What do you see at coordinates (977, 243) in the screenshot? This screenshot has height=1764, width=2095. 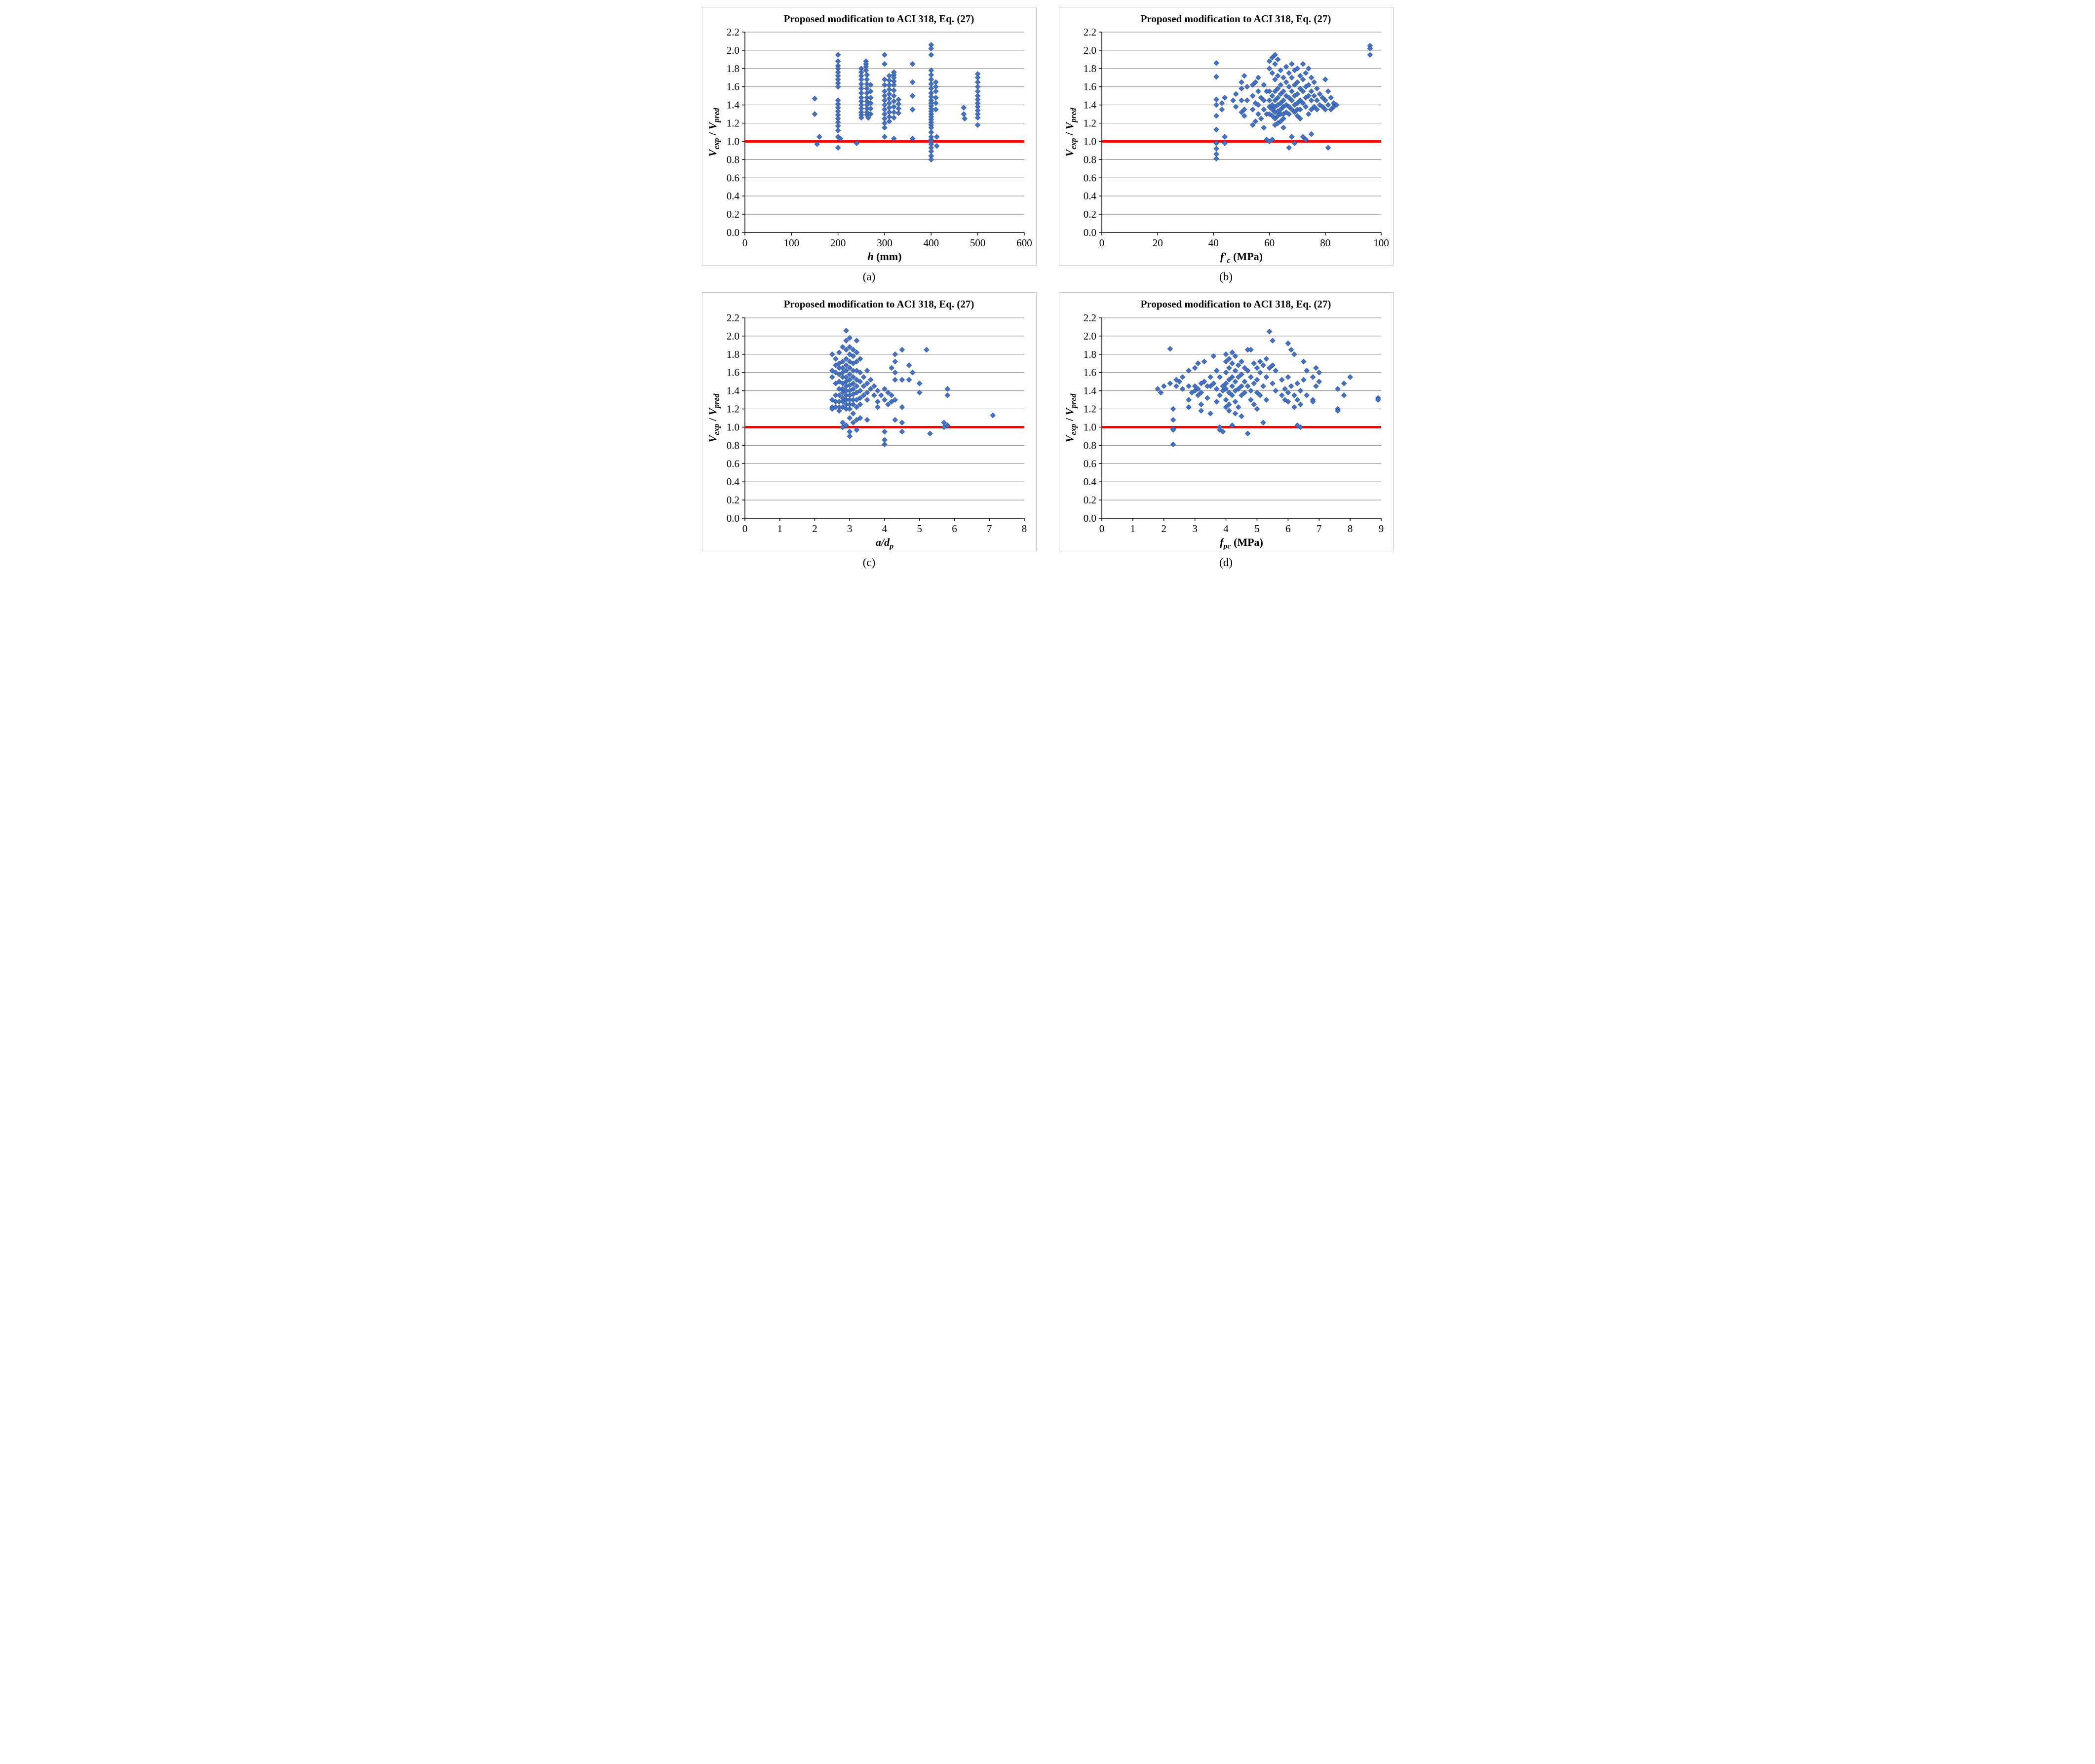 I see `svg-text: 500` at bounding box center [977, 243].